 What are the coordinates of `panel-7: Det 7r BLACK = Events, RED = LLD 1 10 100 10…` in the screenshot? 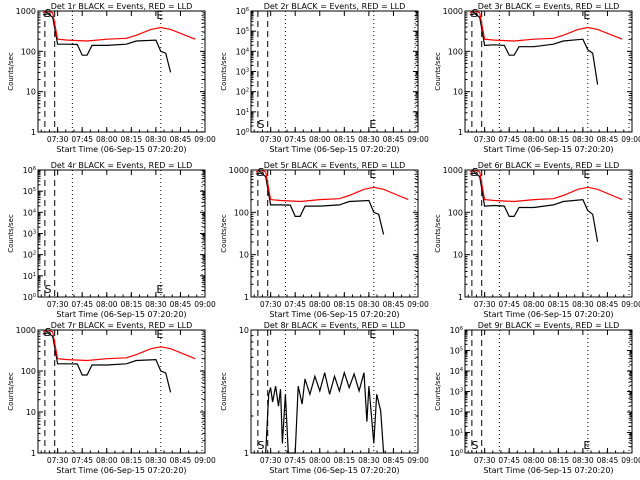 It's located at (111, 398).